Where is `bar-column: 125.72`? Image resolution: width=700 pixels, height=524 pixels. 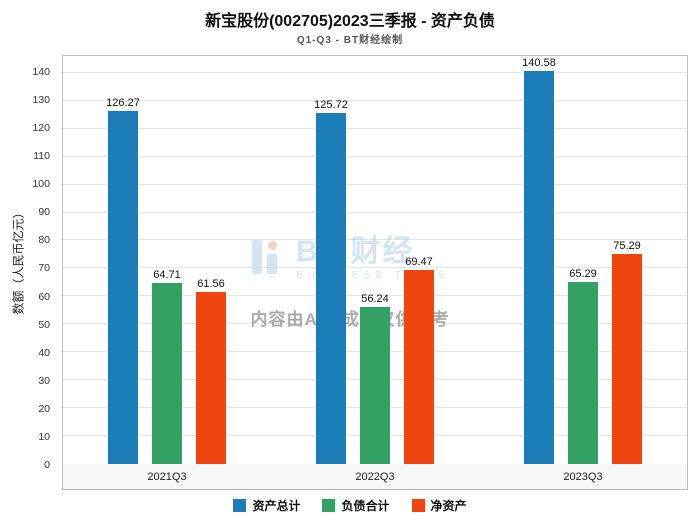 bar-column: 125.72 is located at coordinates (331, 260).